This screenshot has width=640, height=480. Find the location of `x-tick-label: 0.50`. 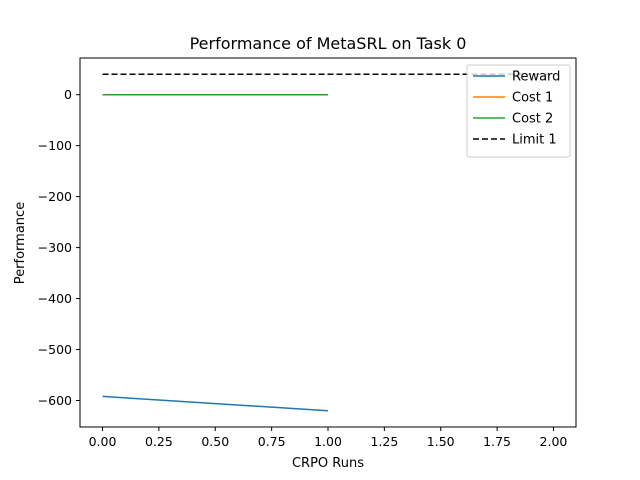

x-tick-label: 0.50 is located at coordinates (215, 441).